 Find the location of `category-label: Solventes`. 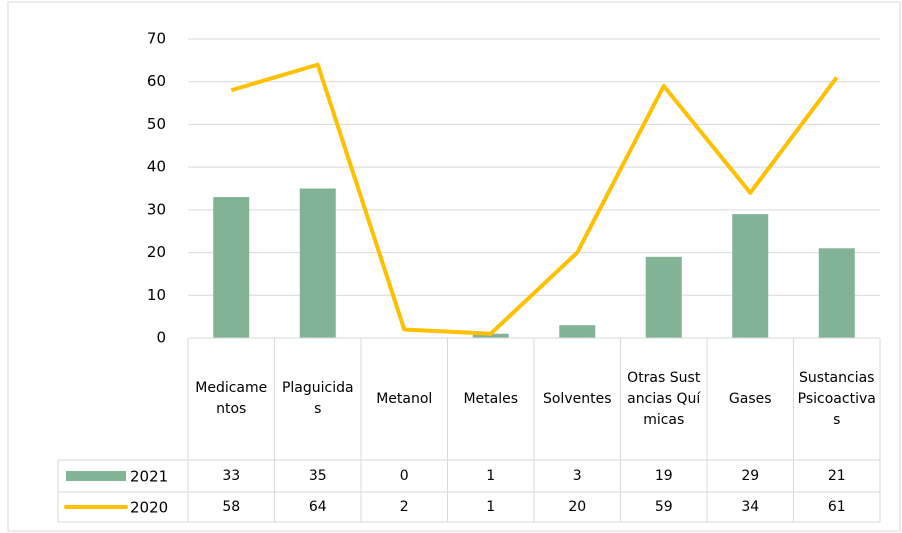

category-label: Solventes is located at coordinates (577, 398).